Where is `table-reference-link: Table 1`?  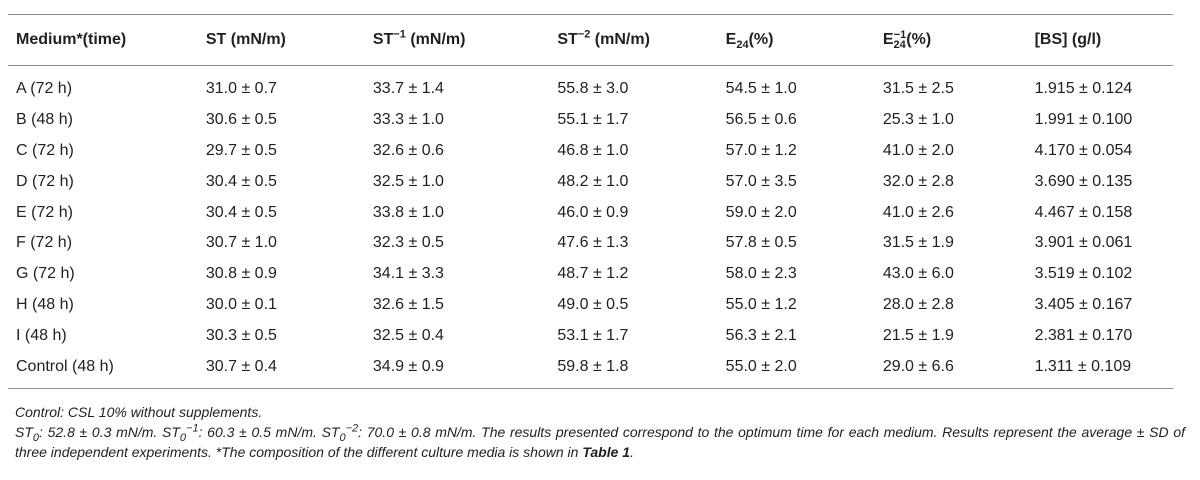 table-reference-link: Table 1 is located at coordinates (606, 452).